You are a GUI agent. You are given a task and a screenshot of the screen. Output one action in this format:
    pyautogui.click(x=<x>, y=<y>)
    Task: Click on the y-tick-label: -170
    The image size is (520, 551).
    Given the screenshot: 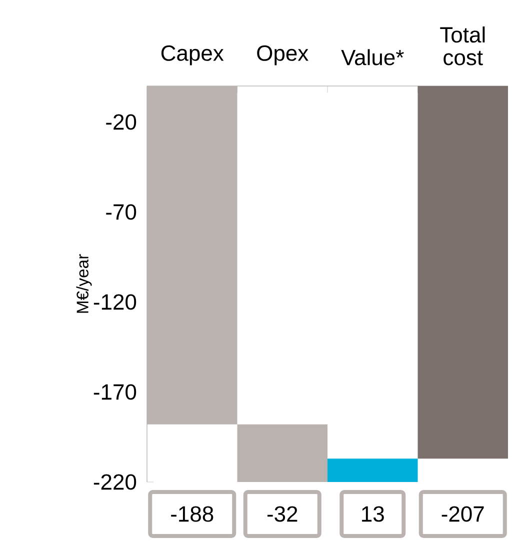 What is the action you would take?
    pyautogui.click(x=115, y=392)
    